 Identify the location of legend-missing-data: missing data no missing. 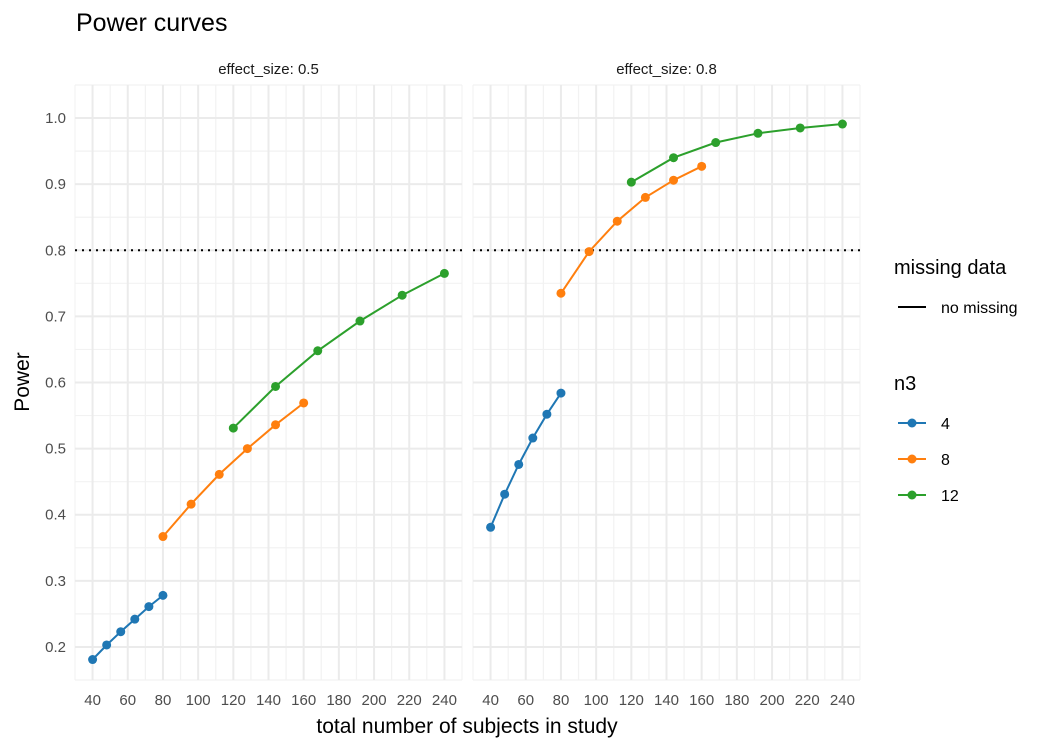
(955, 287).